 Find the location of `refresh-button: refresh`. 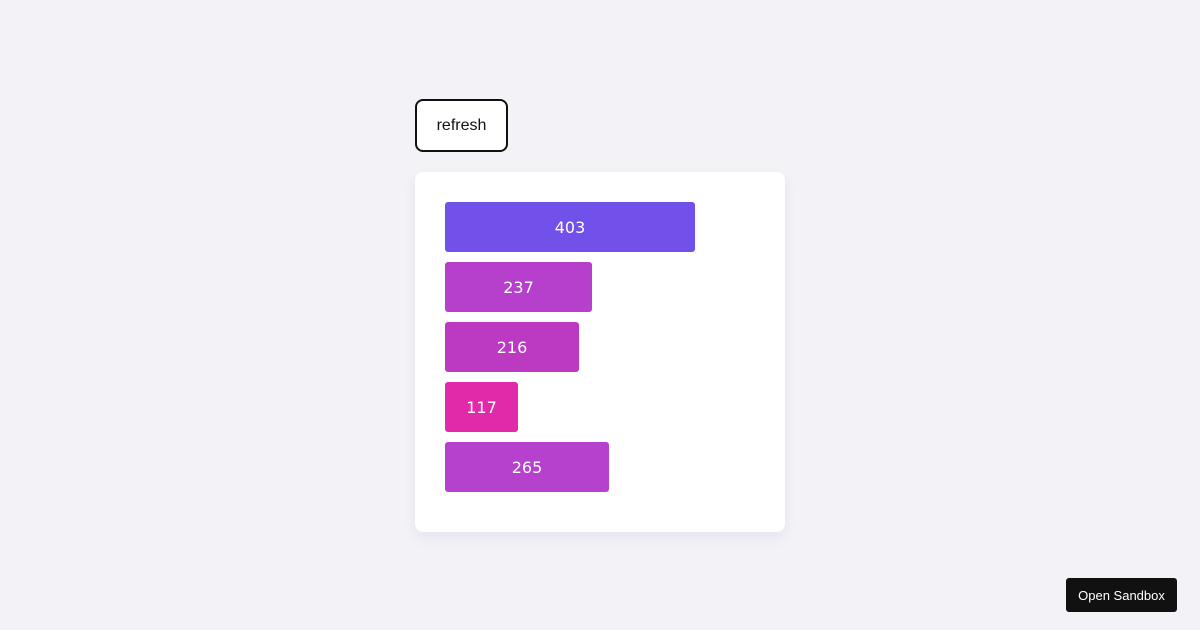

refresh-button: refresh is located at coordinates (461, 125).